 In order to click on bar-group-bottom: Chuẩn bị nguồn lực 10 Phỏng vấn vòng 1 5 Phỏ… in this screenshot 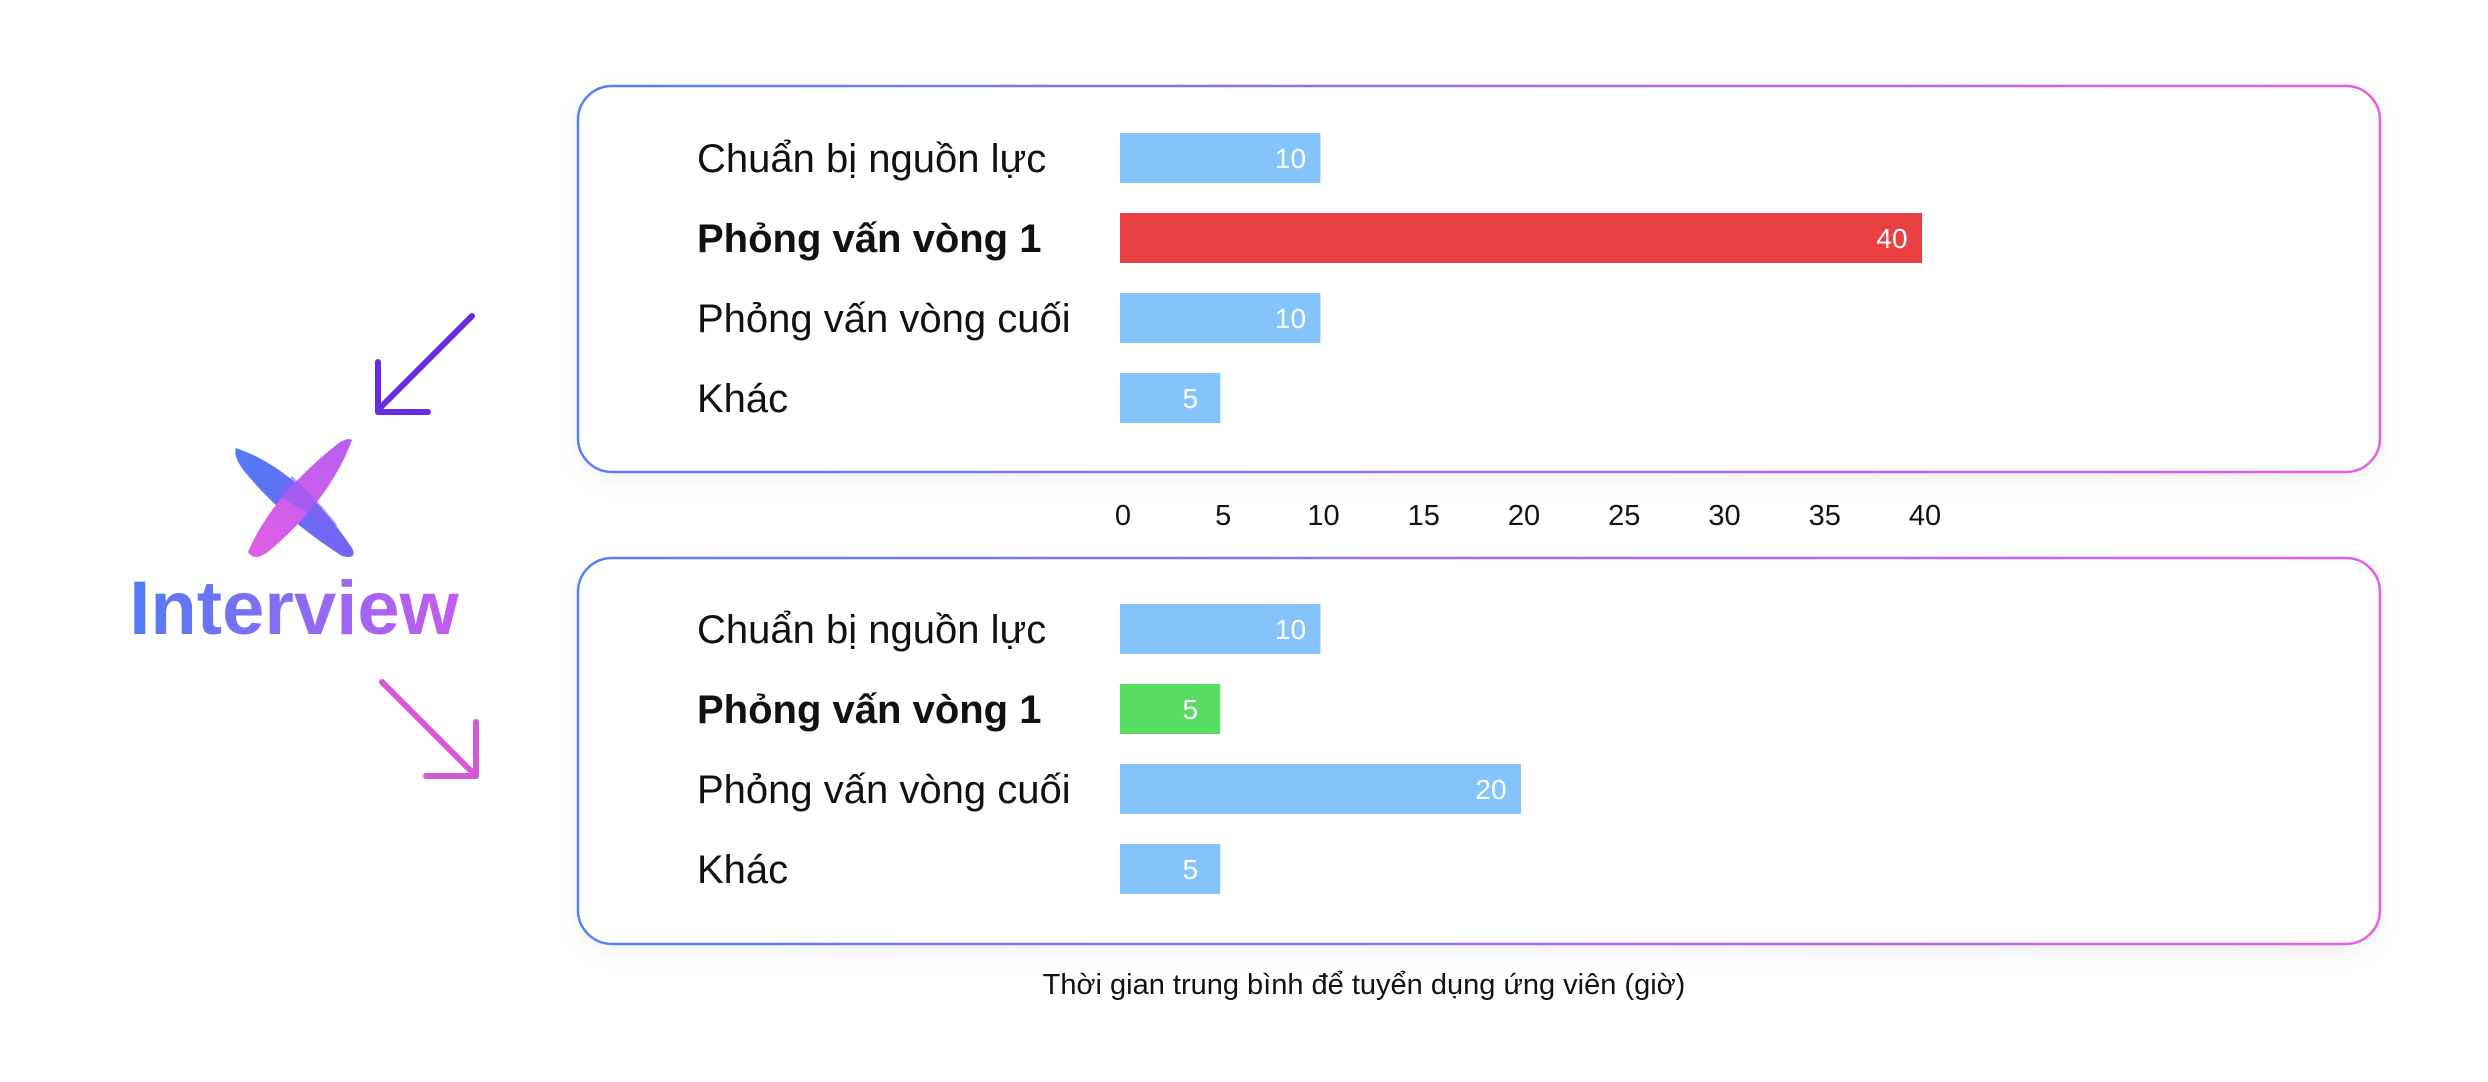, I will do `click(1109, 749)`.